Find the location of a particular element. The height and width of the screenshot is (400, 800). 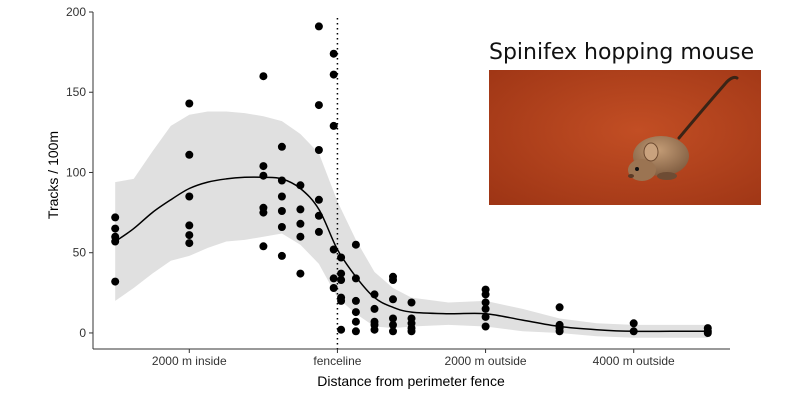

x-tick-label: 4000 m outside is located at coordinates (634, 361).